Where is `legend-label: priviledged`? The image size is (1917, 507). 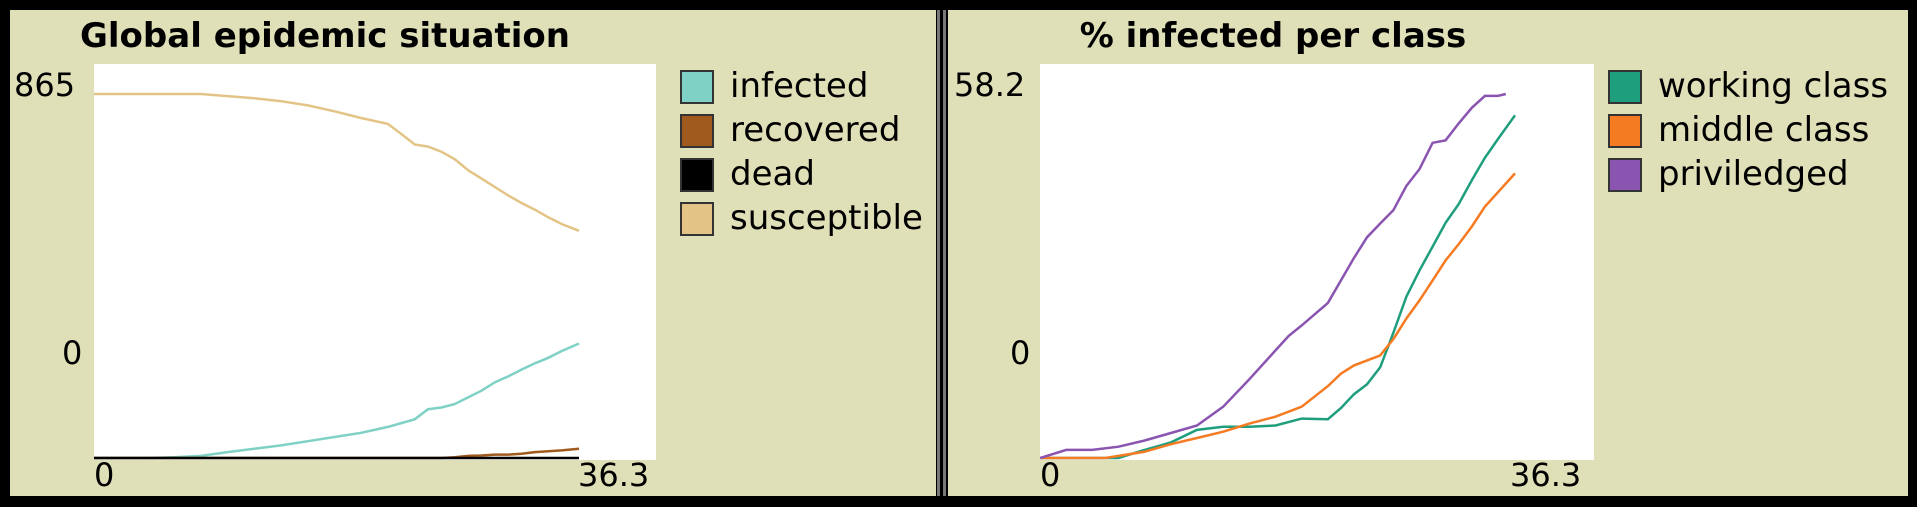
legend-label: priviledged is located at coordinates (1753, 174).